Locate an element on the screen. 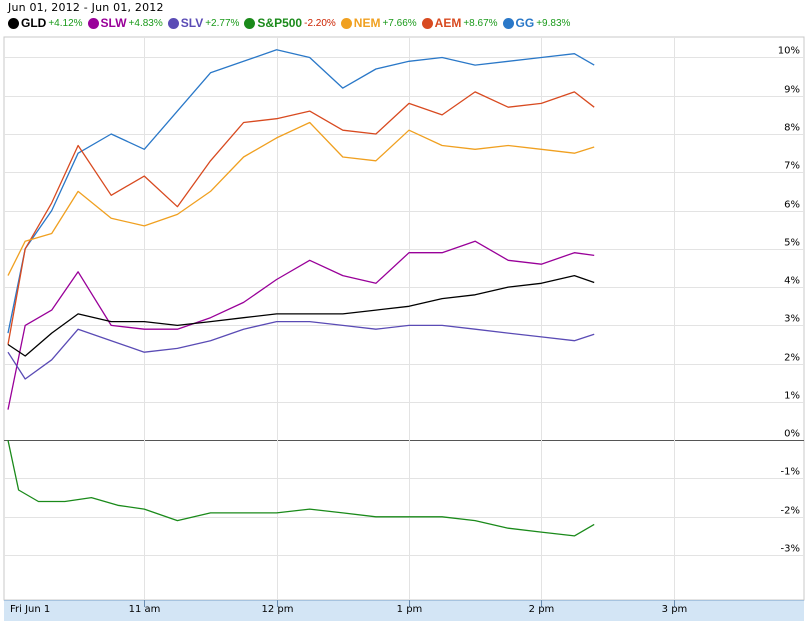 The width and height of the screenshot is (810, 621). date-range-start: Jun 01, 2012 is located at coordinates (44, 7).